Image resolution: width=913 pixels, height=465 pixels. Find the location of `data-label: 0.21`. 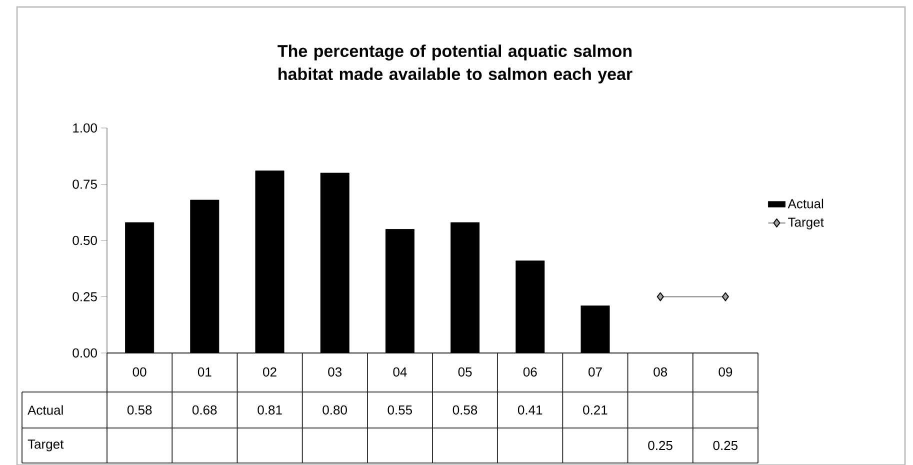

data-label: 0.21 is located at coordinates (595, 410).